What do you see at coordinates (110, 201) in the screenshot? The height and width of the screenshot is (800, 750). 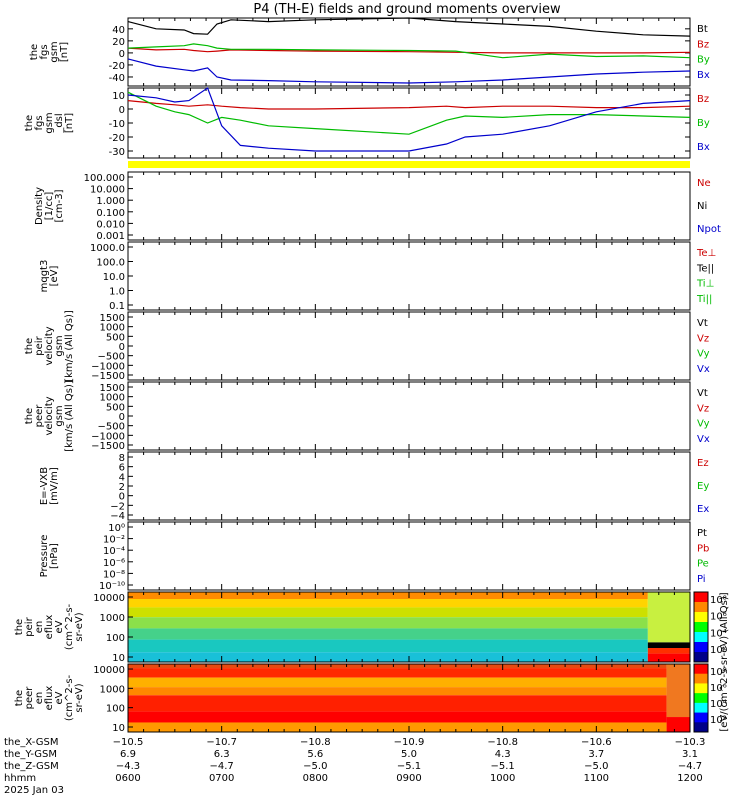 I see `density-ytick-label: 1.000` at bounding box center [110, 201].